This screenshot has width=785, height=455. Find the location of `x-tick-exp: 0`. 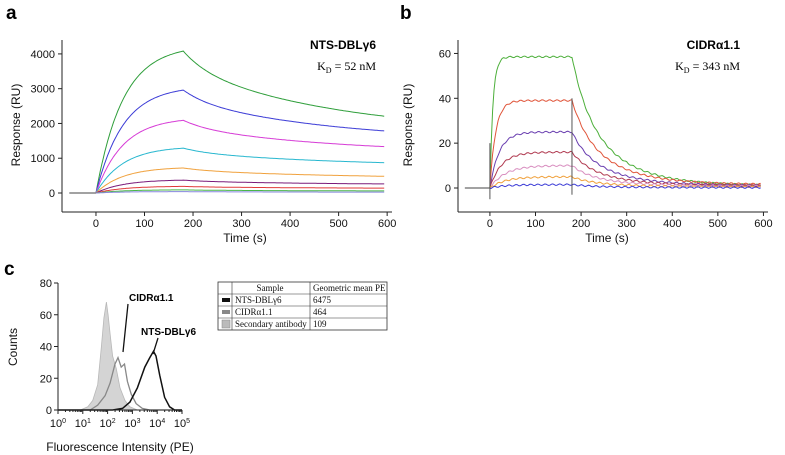

x-tick-exp: 0 is located at coordinates (64, 421).